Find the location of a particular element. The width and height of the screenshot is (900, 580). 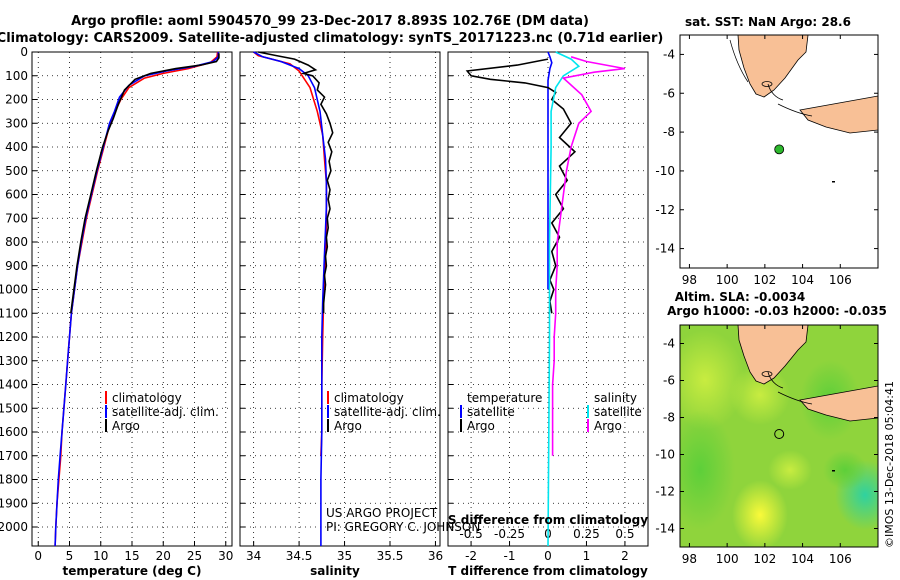

x-tick-label: 5 is located at coordinates (70, 556).